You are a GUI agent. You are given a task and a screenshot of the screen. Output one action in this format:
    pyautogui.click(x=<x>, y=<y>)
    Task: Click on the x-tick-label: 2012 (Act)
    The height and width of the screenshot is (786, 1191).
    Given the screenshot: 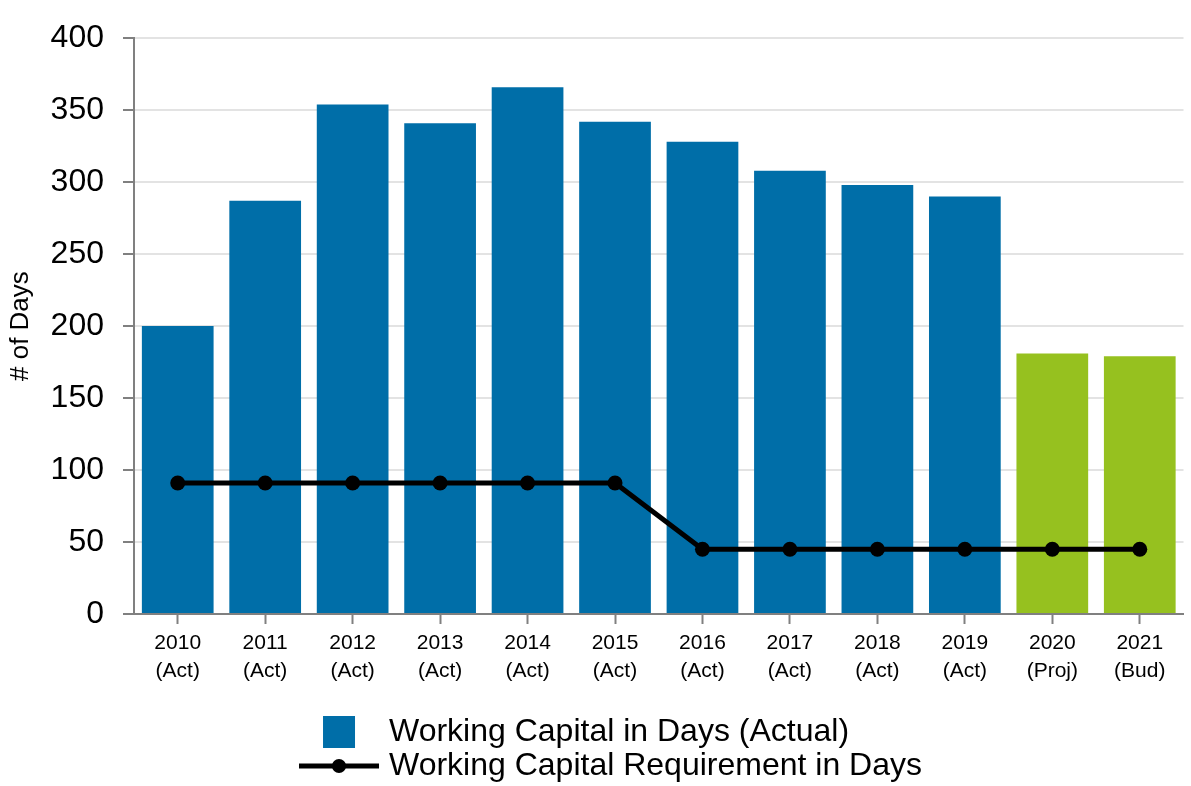 What is the action you would take?
    pyautogui.click(x=353, y=655)
    